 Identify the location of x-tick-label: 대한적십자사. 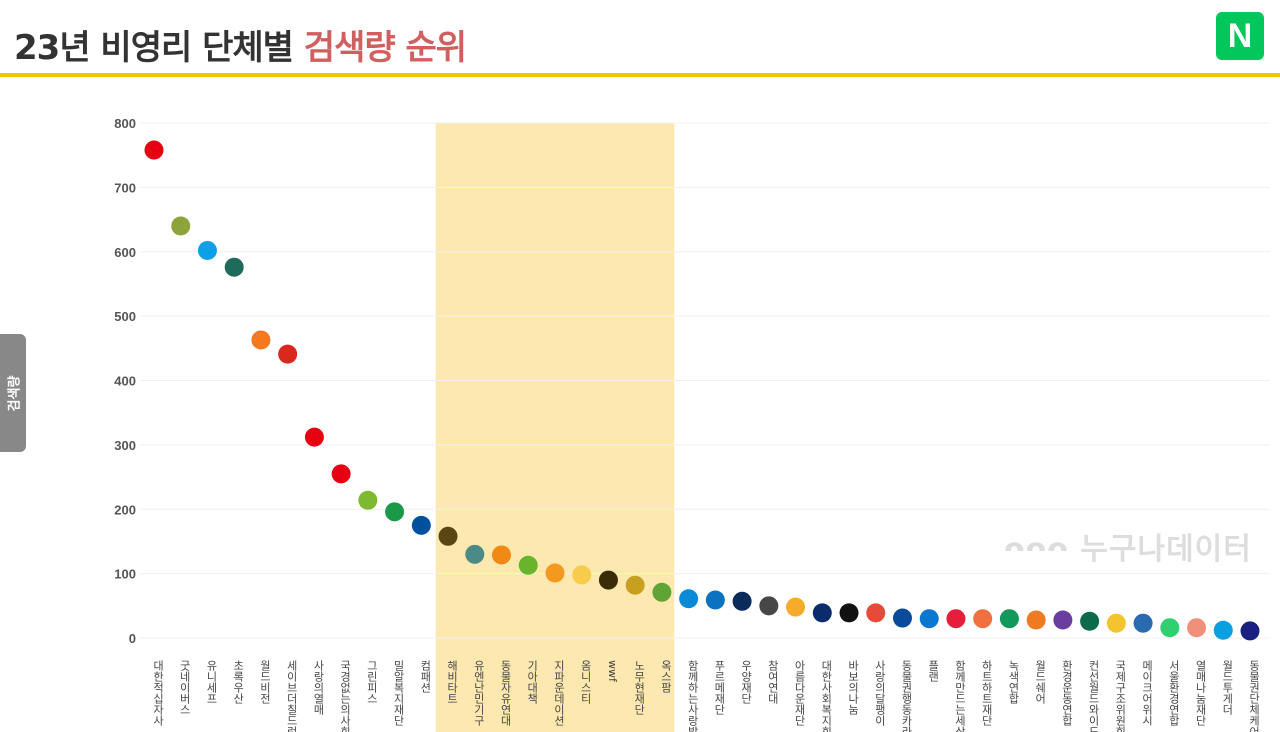
(158, 693).